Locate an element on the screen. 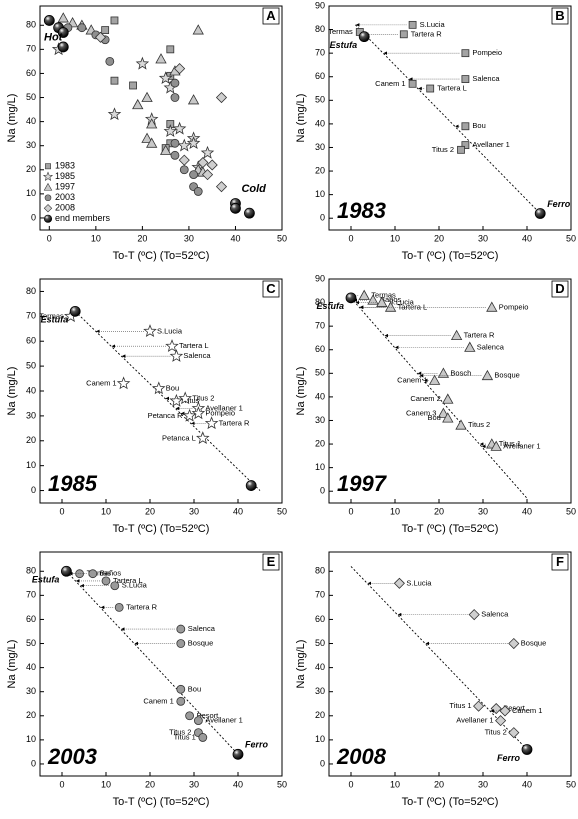 The height and width of the screenshot is (819, 578). x-tick-label: 10 is located at coordinates (106, 511).